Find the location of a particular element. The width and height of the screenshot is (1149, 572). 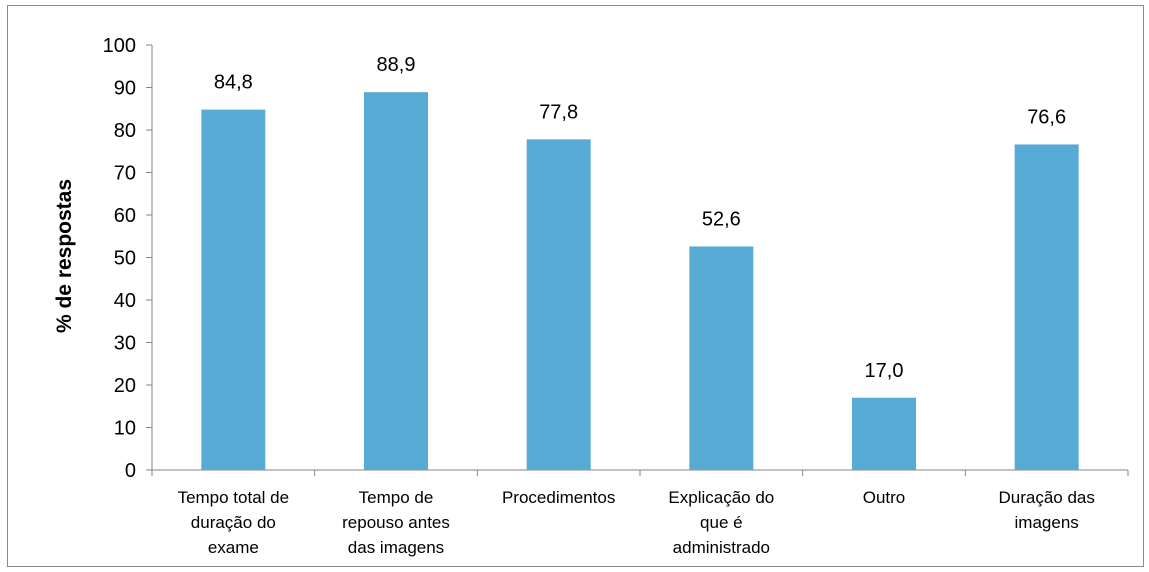

category-label-line: duração do is located at coordinates (233, 522).